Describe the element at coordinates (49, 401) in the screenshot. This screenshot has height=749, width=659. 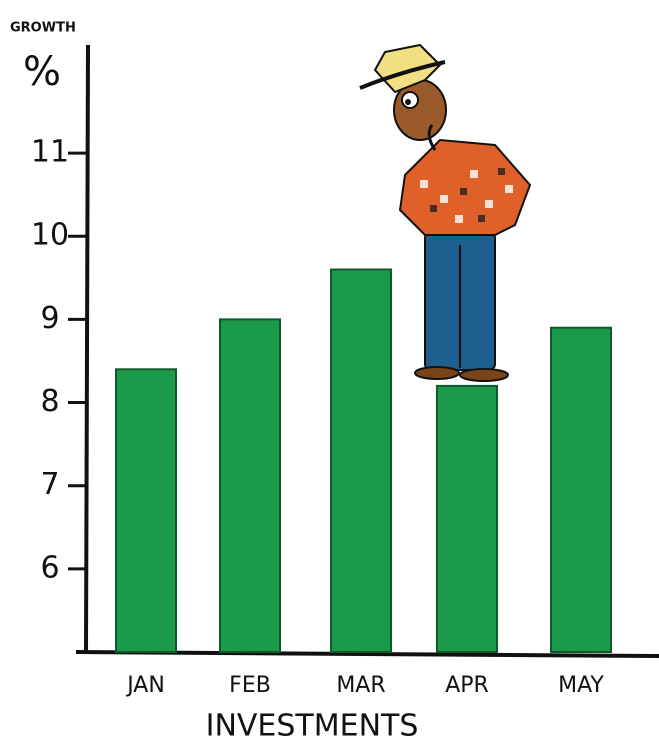
I see `y-tick-label: 8` at that location.